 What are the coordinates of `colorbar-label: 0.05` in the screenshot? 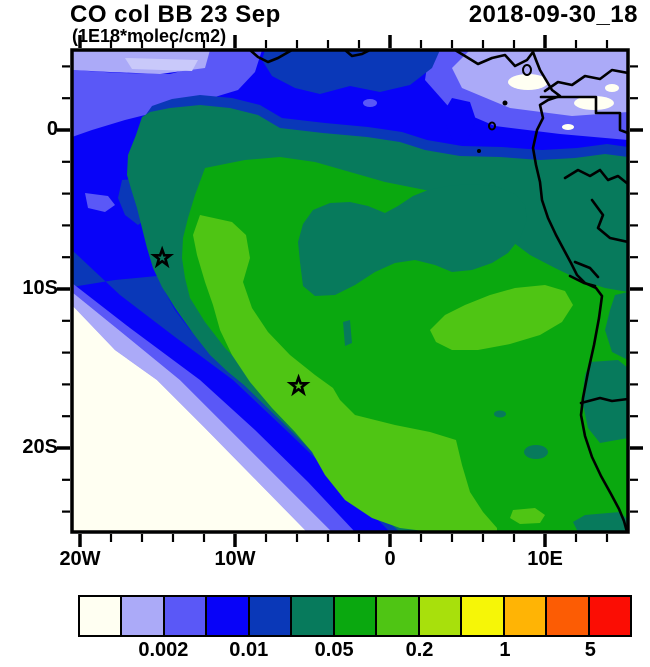 It's located at (334, 650).